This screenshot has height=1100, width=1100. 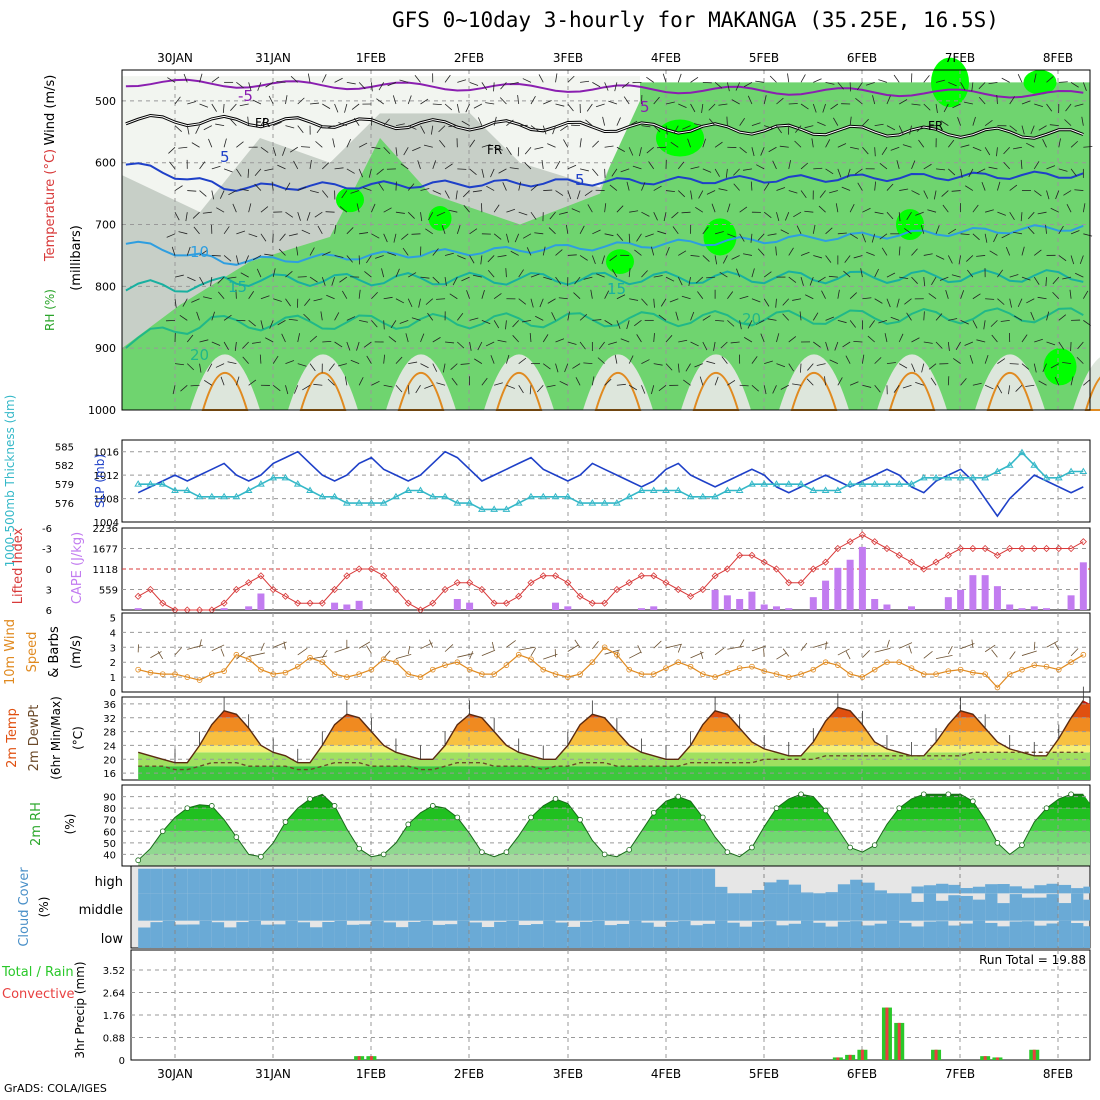 What do you see at coordinates (381, 144) in the screenshot?
I see `rh-dry-region` at bounding box center [381, 144].